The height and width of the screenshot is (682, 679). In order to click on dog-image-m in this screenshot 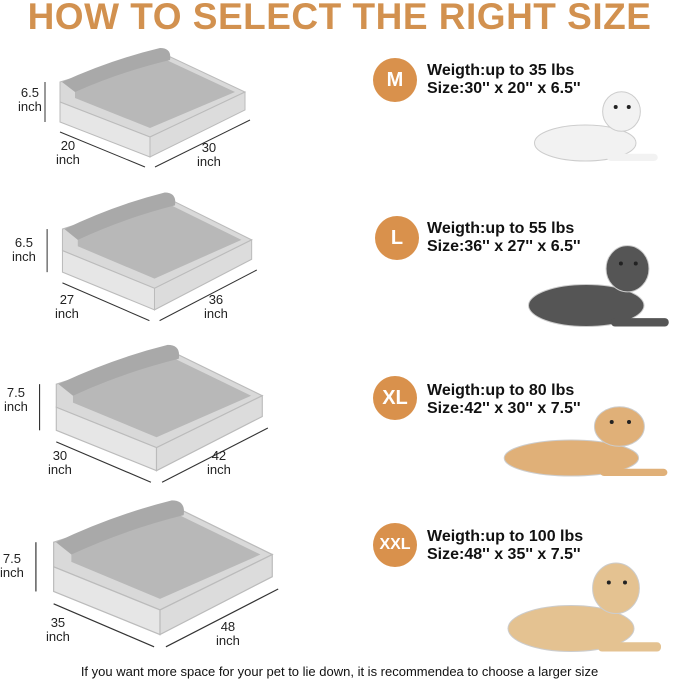, I will do `click(596, 126)`.